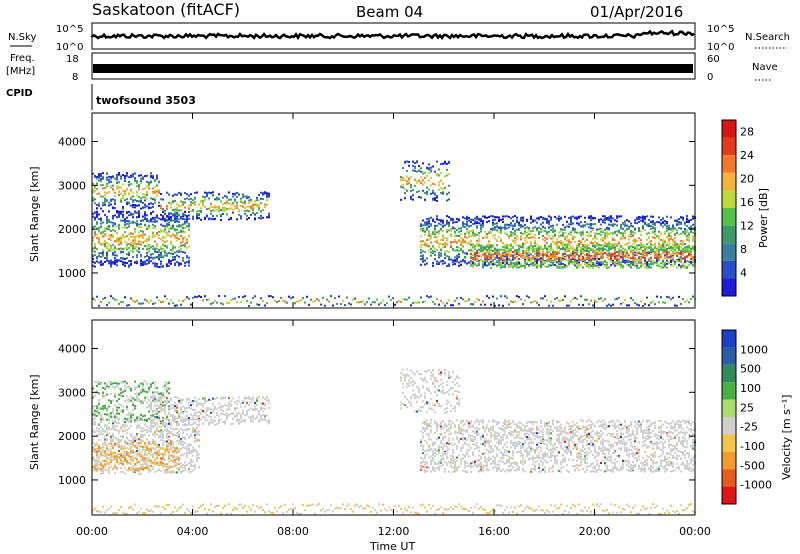 This screenshot has height=554, width=800. I want to click on cpid-value: twofsound 3503, so click(146, 100).